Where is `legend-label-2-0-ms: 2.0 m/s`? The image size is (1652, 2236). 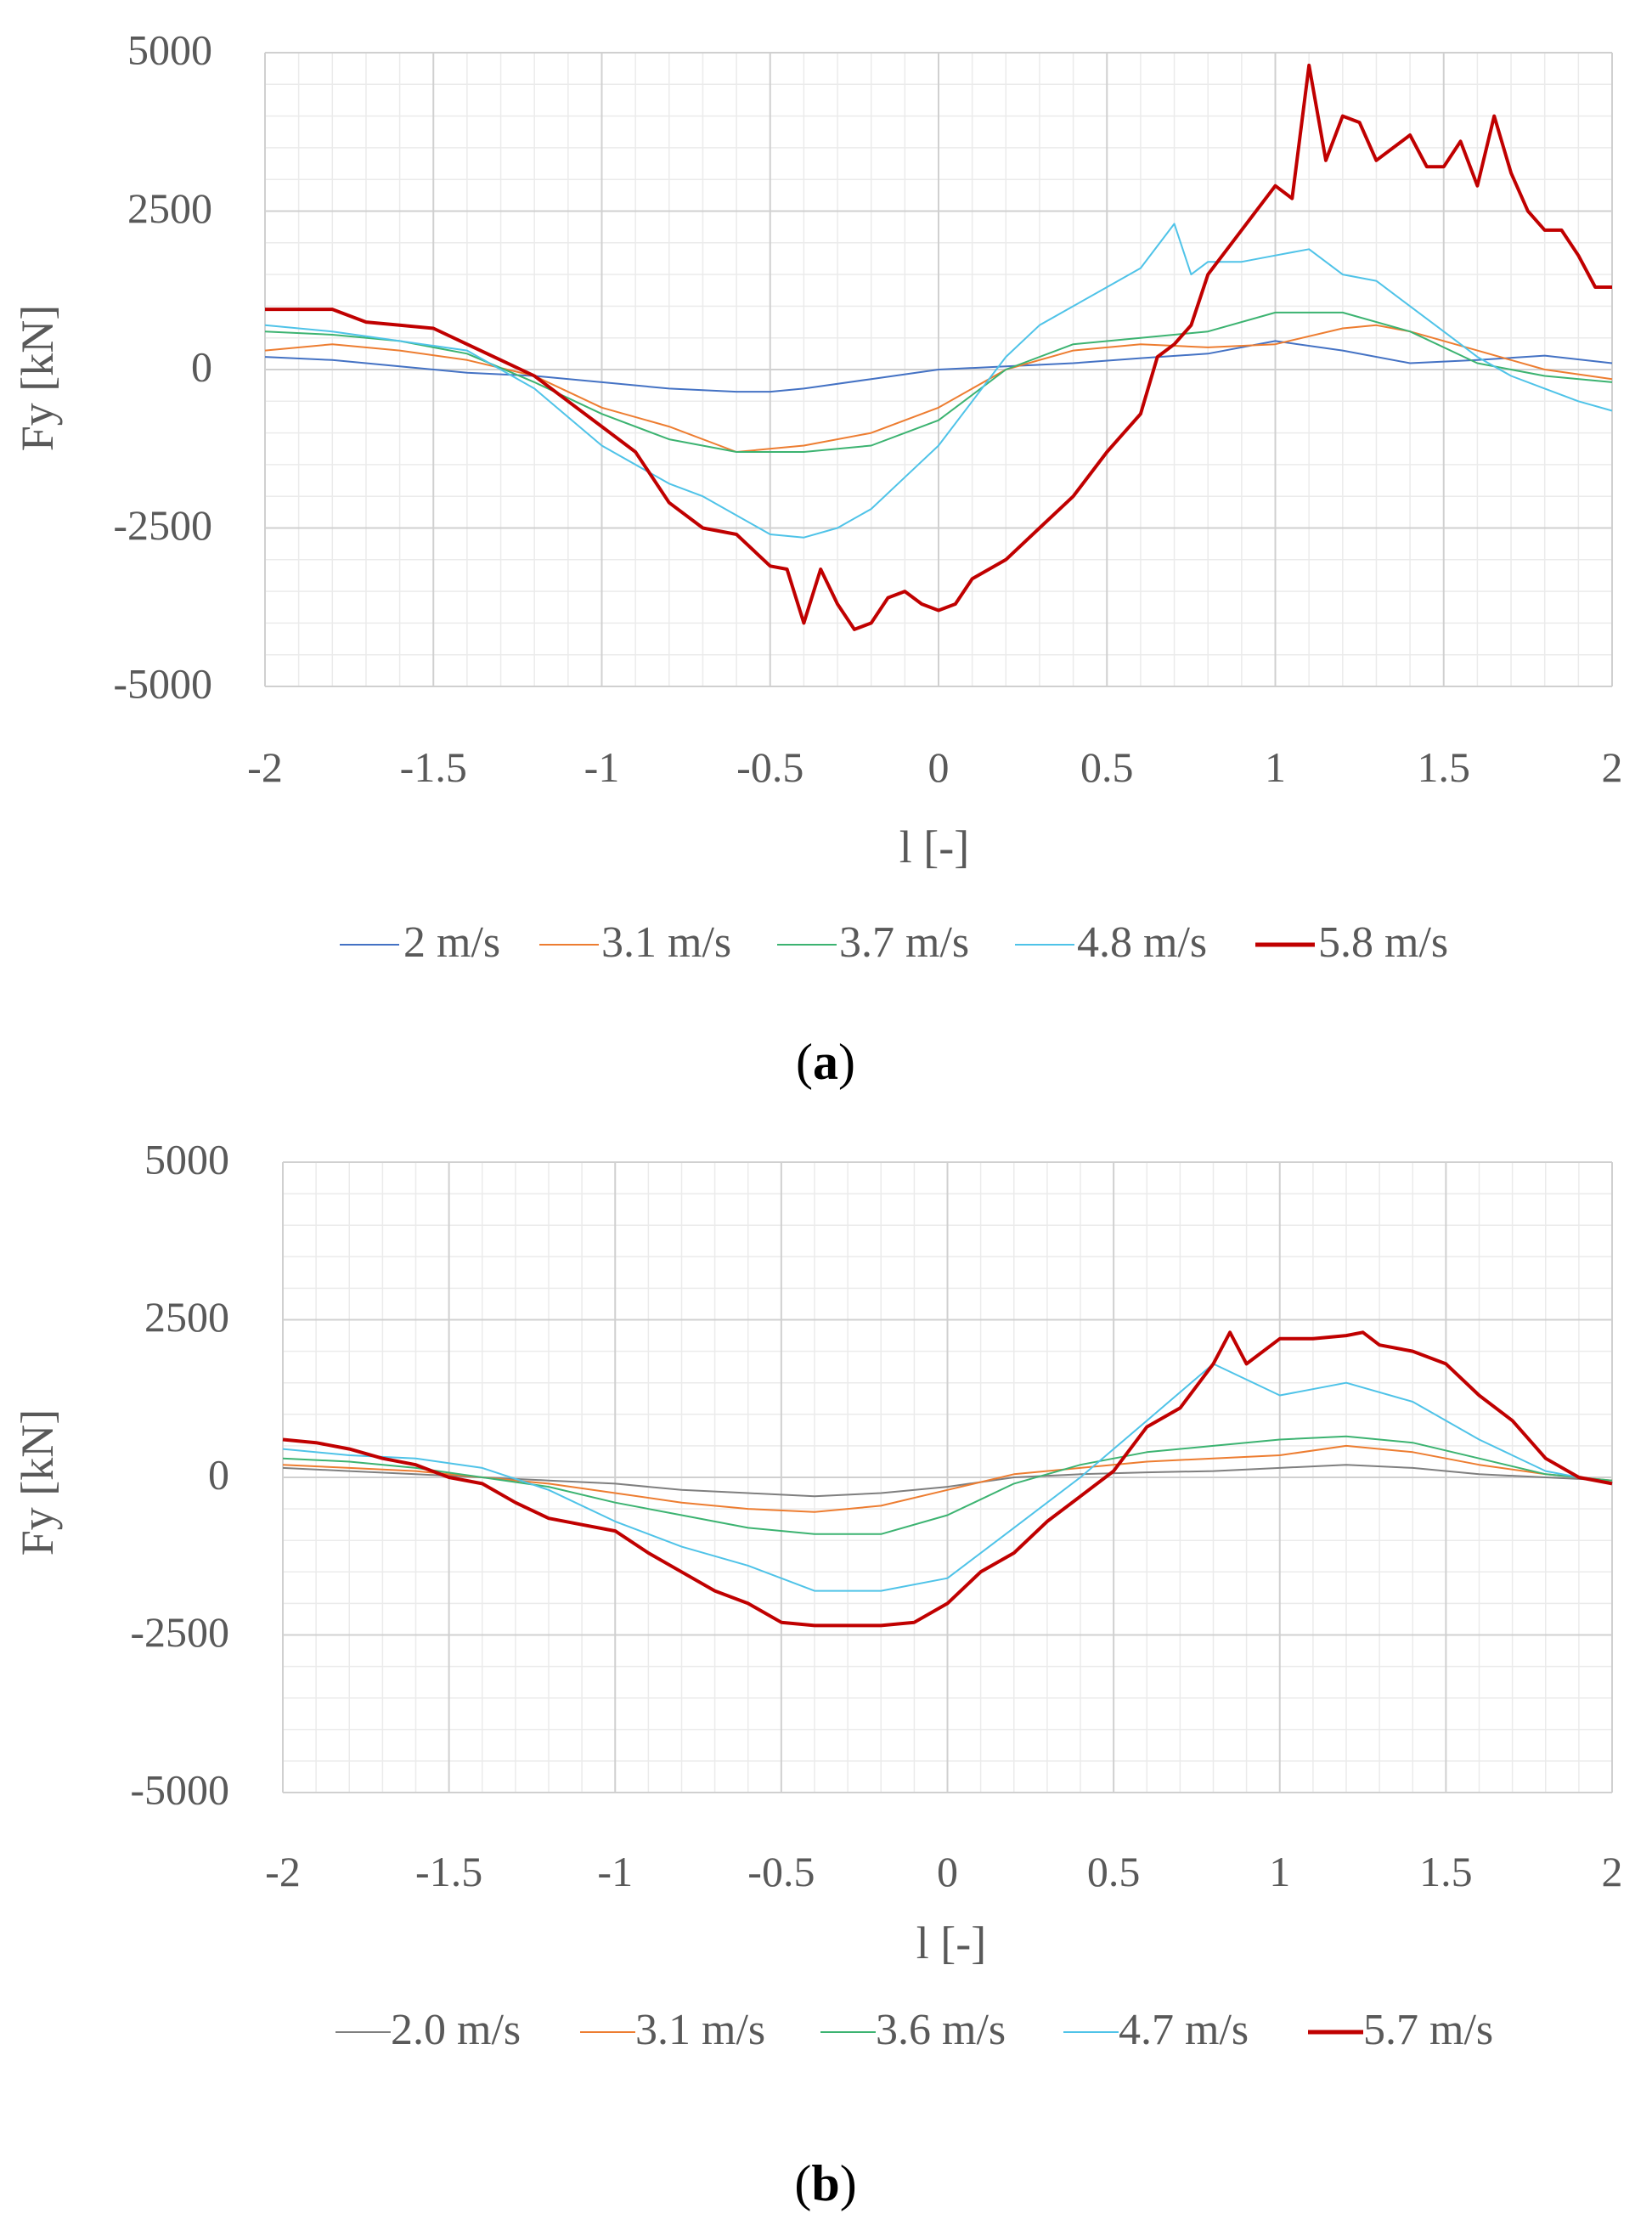 legend-label-2-0-ms: 2.0 m/s is located at coordinates (456, 2030).